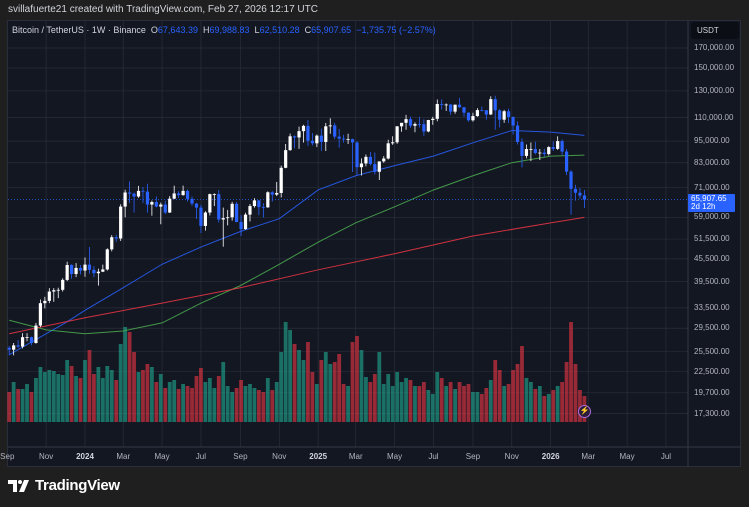  Describe the element at coordinates (712, 307) in the screenshot. I see `price-tick-label: 33,500.00` at that location.